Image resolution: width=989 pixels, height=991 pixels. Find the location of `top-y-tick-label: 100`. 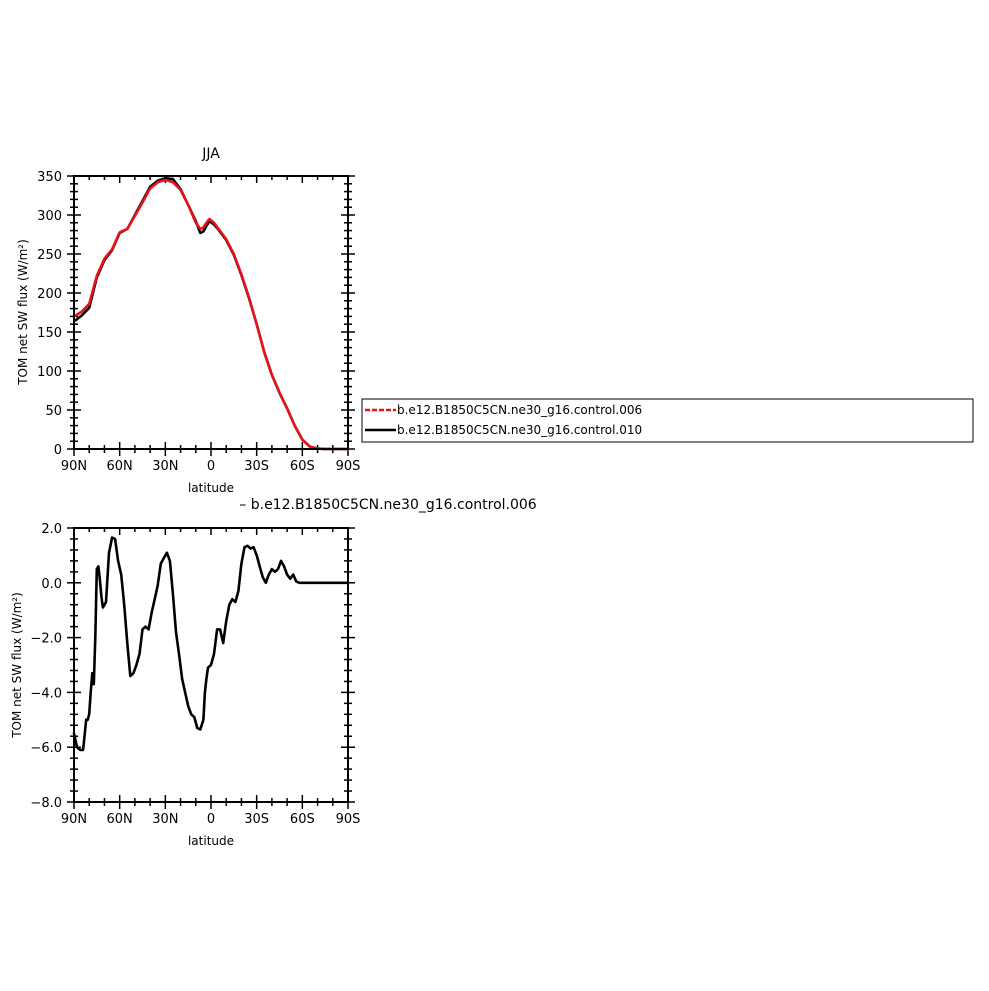

top-y-tick-label: 100 is located at coordinates (49, 372).